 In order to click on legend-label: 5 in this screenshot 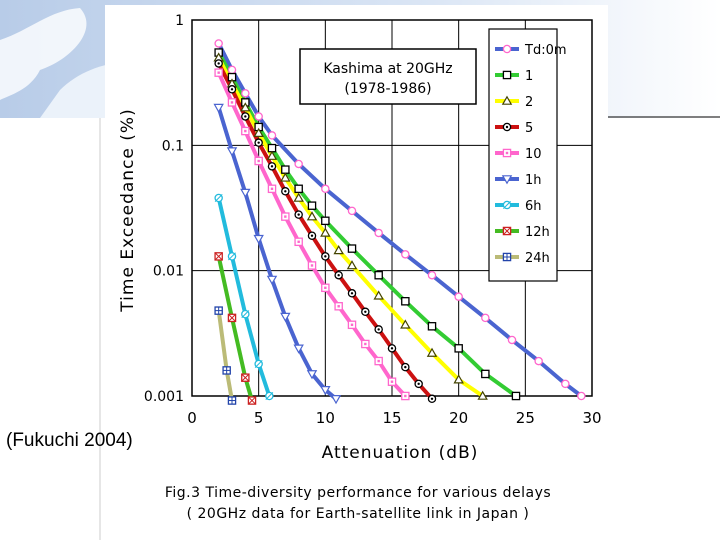, I will do `click(529, 128)`.